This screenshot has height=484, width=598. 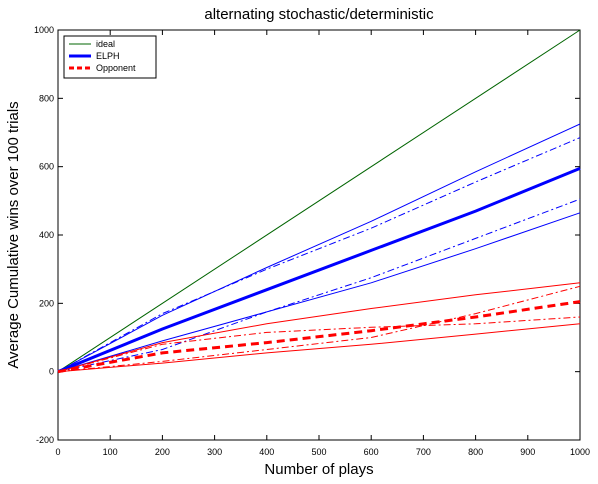 What do you see at coordinates (46, 235) in the screenshot?
I see `y-tick-label: 400` at bounding box center [46, 235].